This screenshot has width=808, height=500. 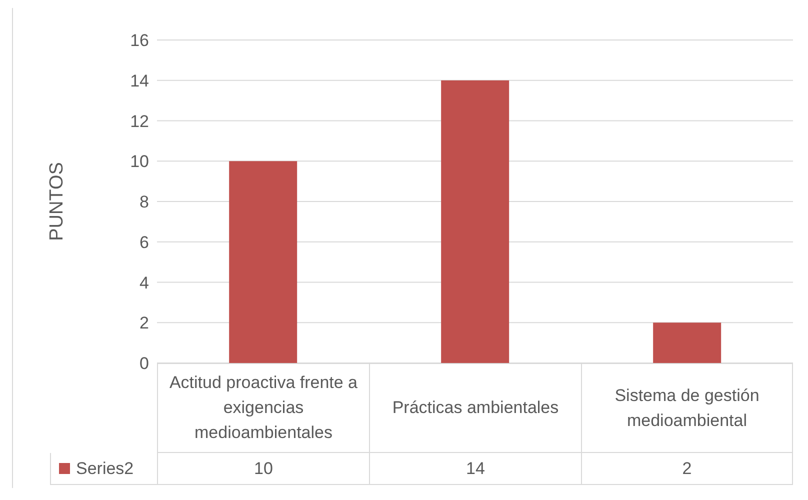 What do you see at coordinates (139, 80) in the screenshot?
I see `y-tick-label: 14` at bounding box center [139, 80].